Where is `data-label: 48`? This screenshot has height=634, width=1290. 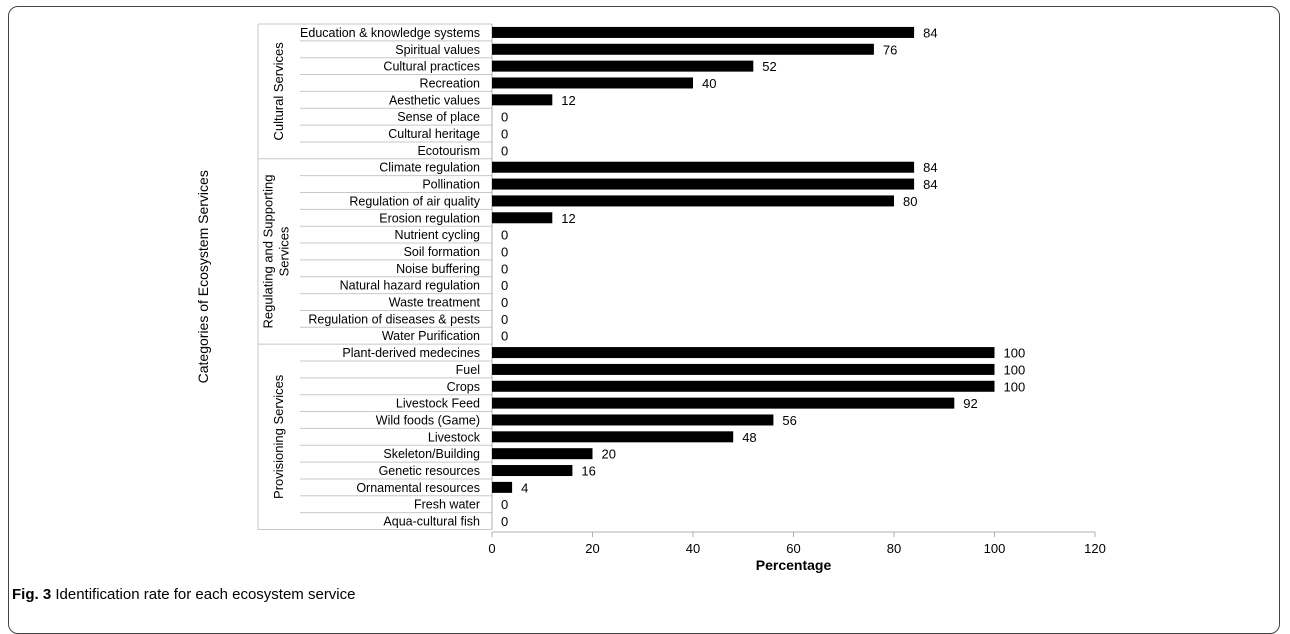
data-label: 48 is located at coordinates (749, 437).